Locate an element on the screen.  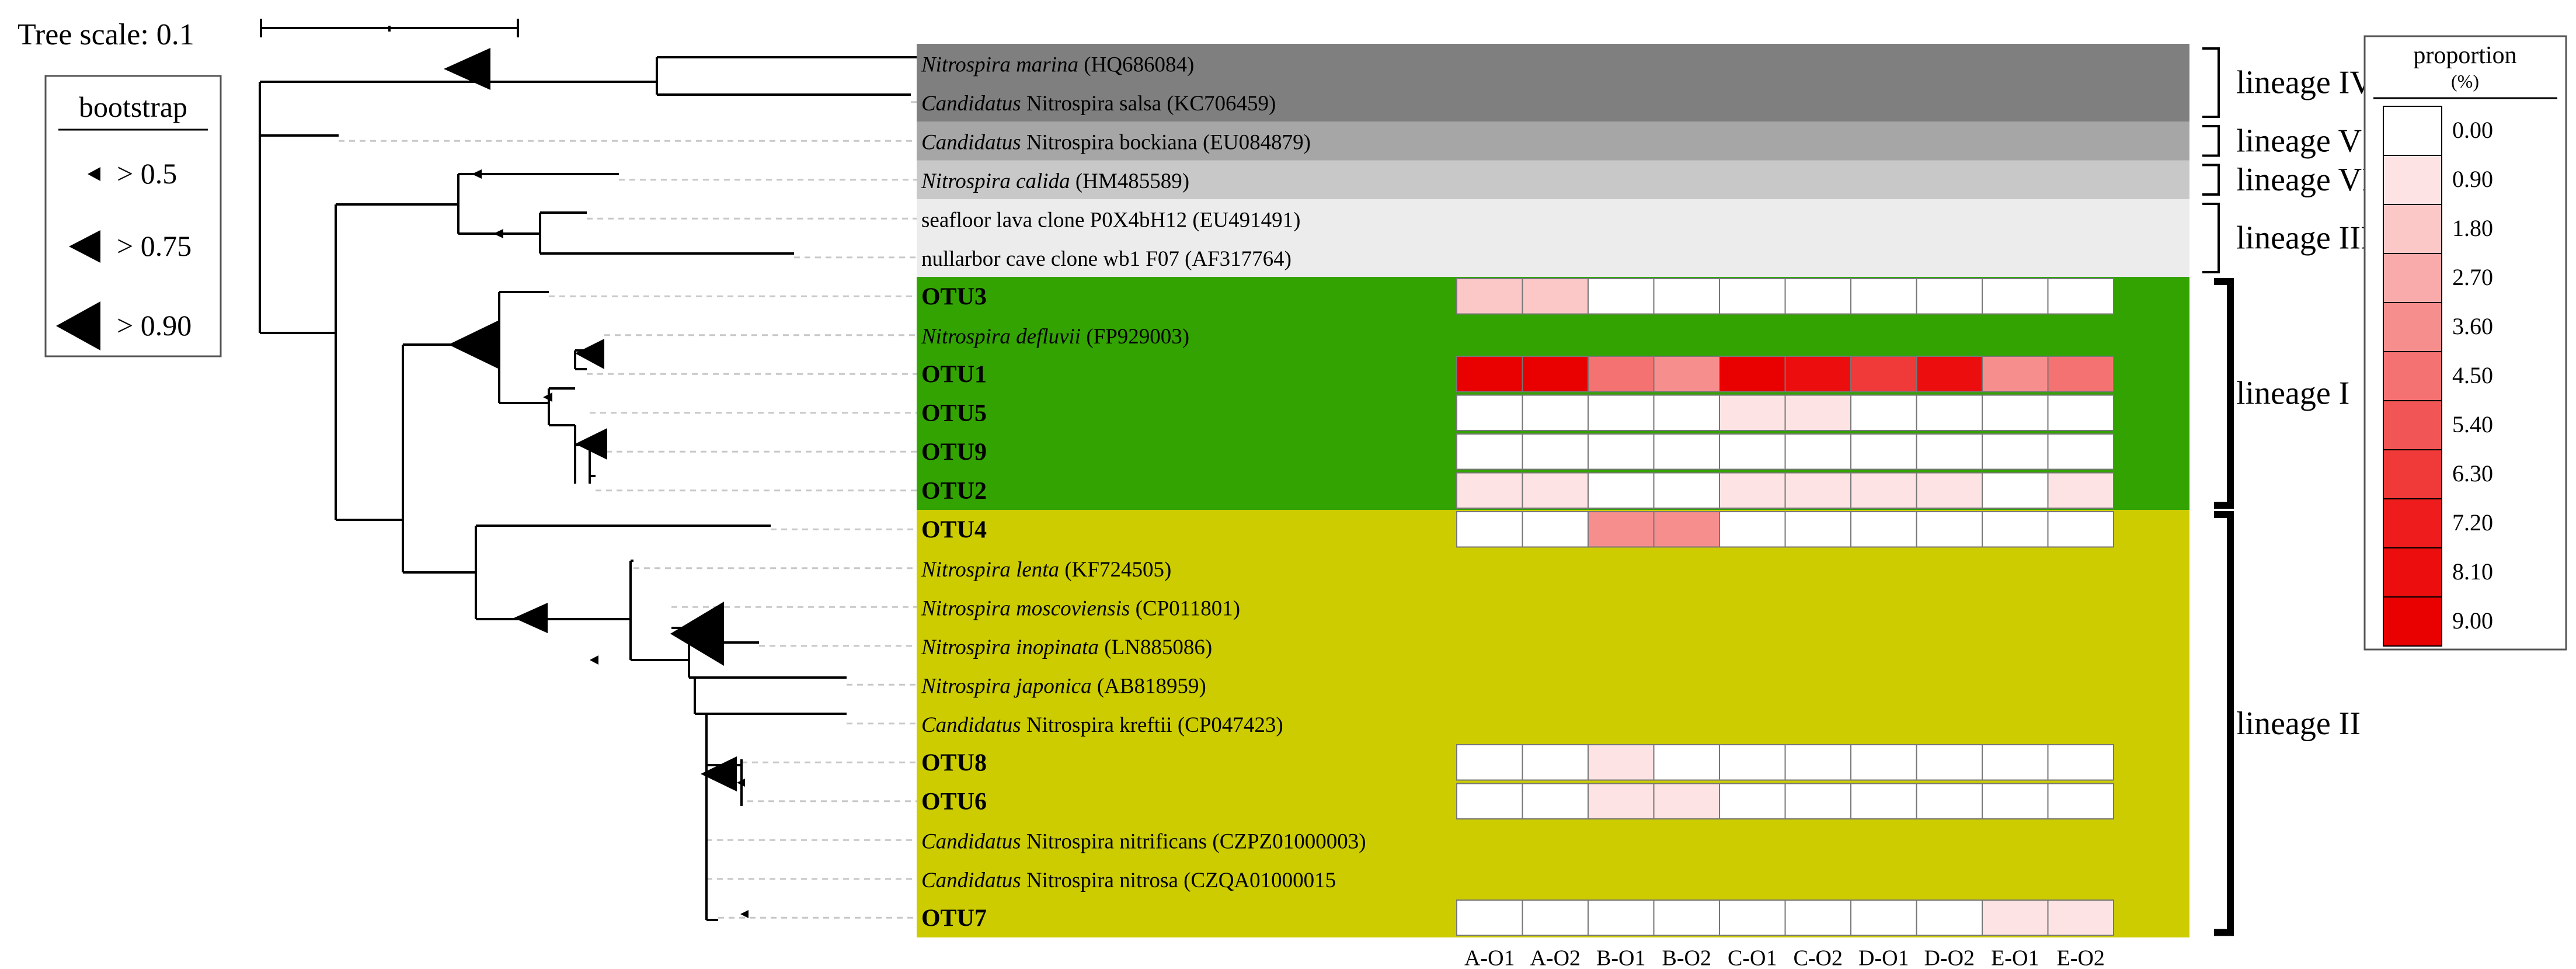
heatmap-column-label: E-O1 is located at coordinates (2015, 957).